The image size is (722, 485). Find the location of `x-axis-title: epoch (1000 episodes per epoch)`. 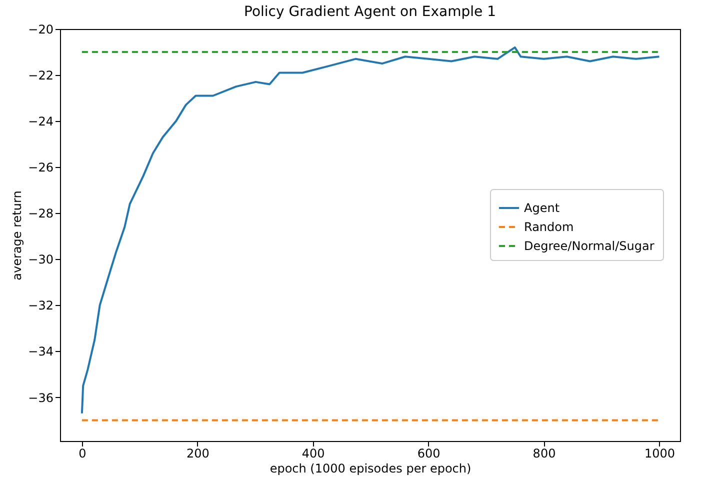

x-axis-title: epoch (1000 episodes per epoch) is located at coordinates (371, 469).